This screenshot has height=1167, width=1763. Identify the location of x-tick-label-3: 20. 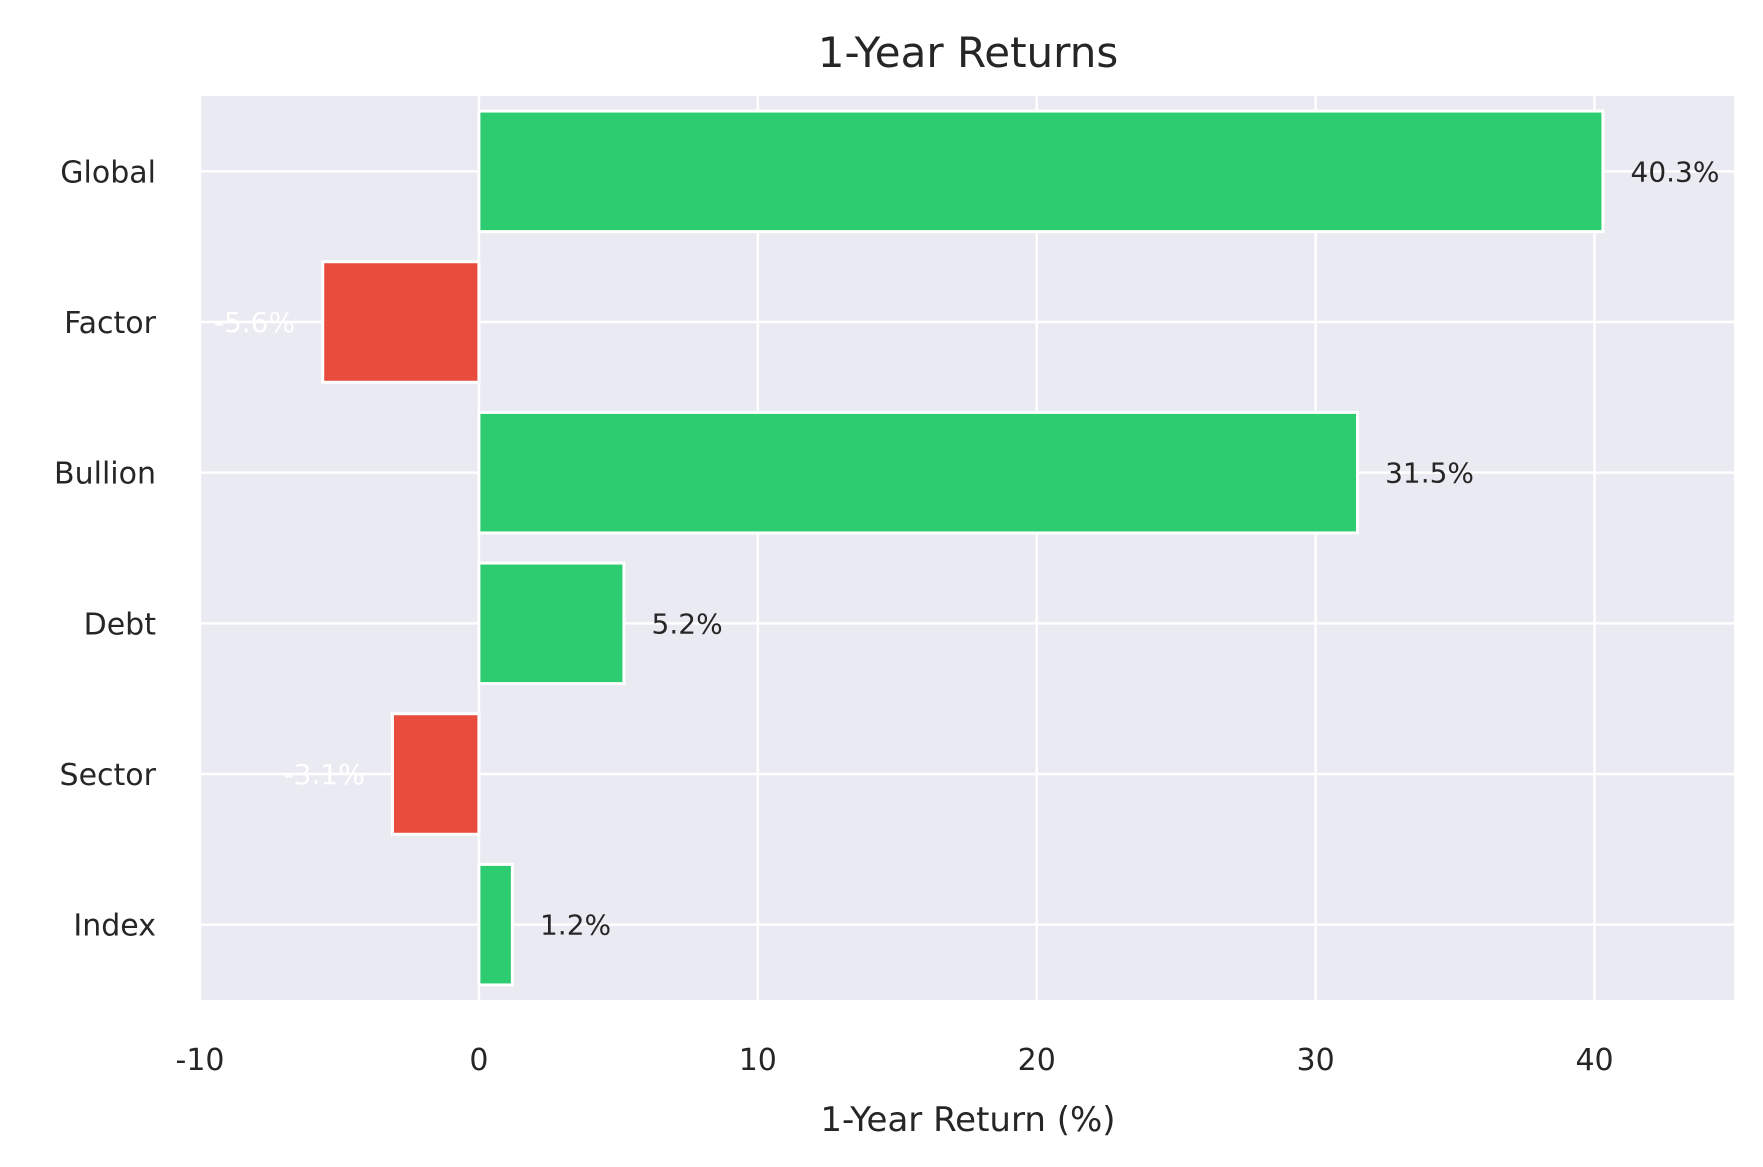
(1037, 1060).